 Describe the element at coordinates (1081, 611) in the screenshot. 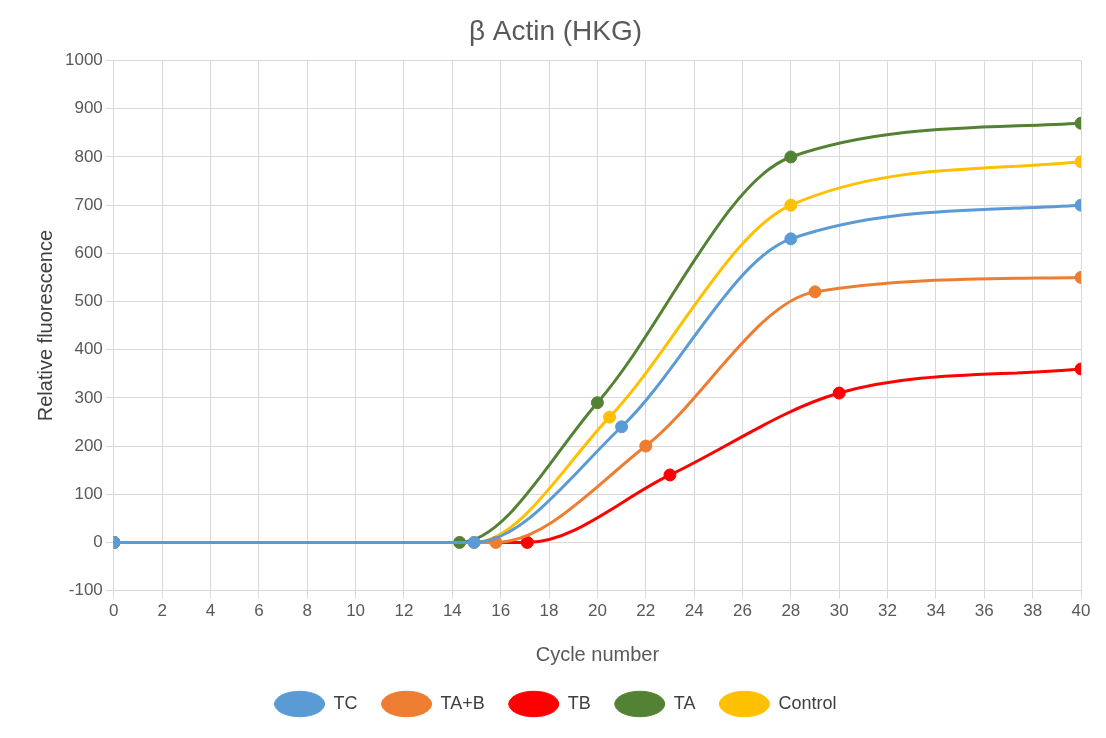

I see `x-tick-label: 40` at that location.